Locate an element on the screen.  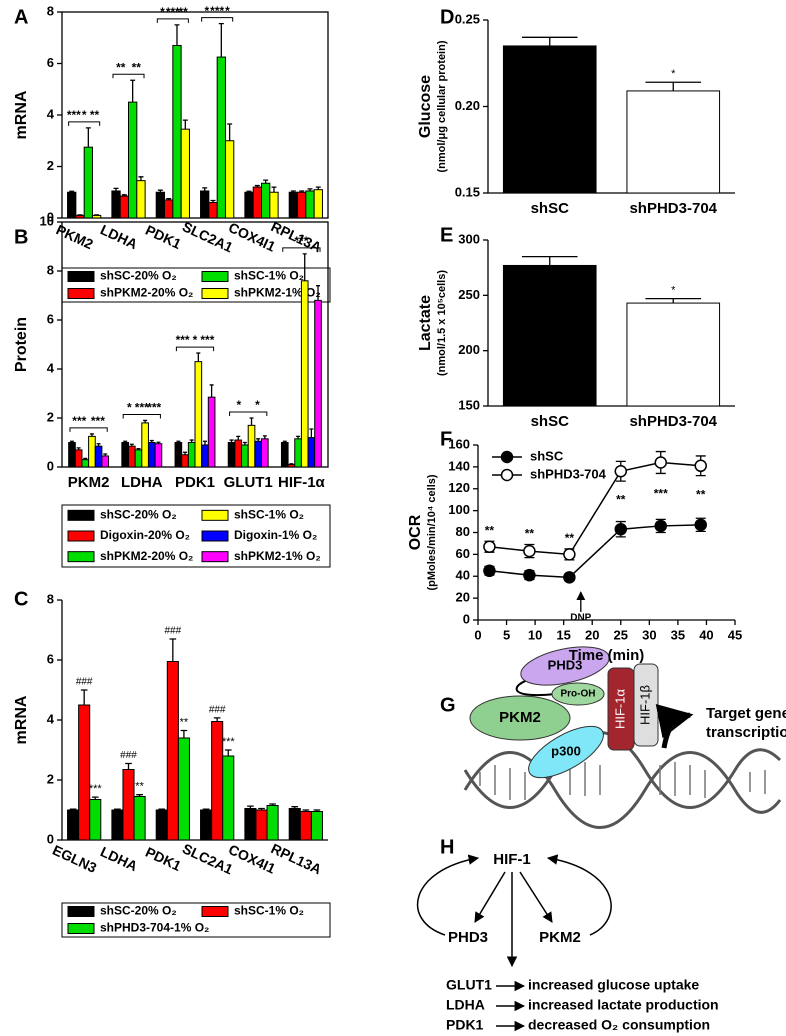
annotation: ** is located at coordinates (701, 494).